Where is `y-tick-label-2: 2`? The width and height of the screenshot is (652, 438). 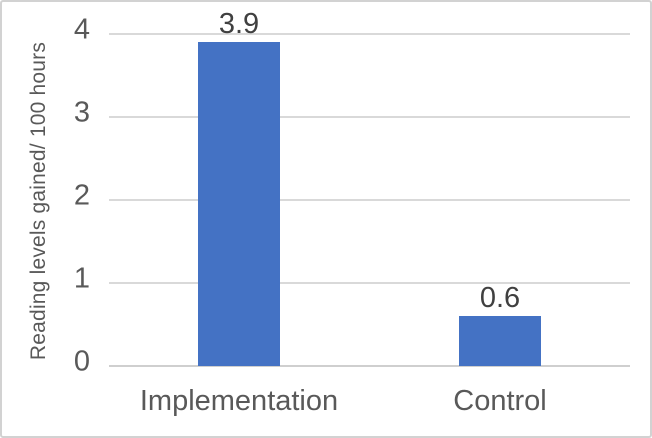
y-tick-label-2: 2 is located at coordinates (81, 195).